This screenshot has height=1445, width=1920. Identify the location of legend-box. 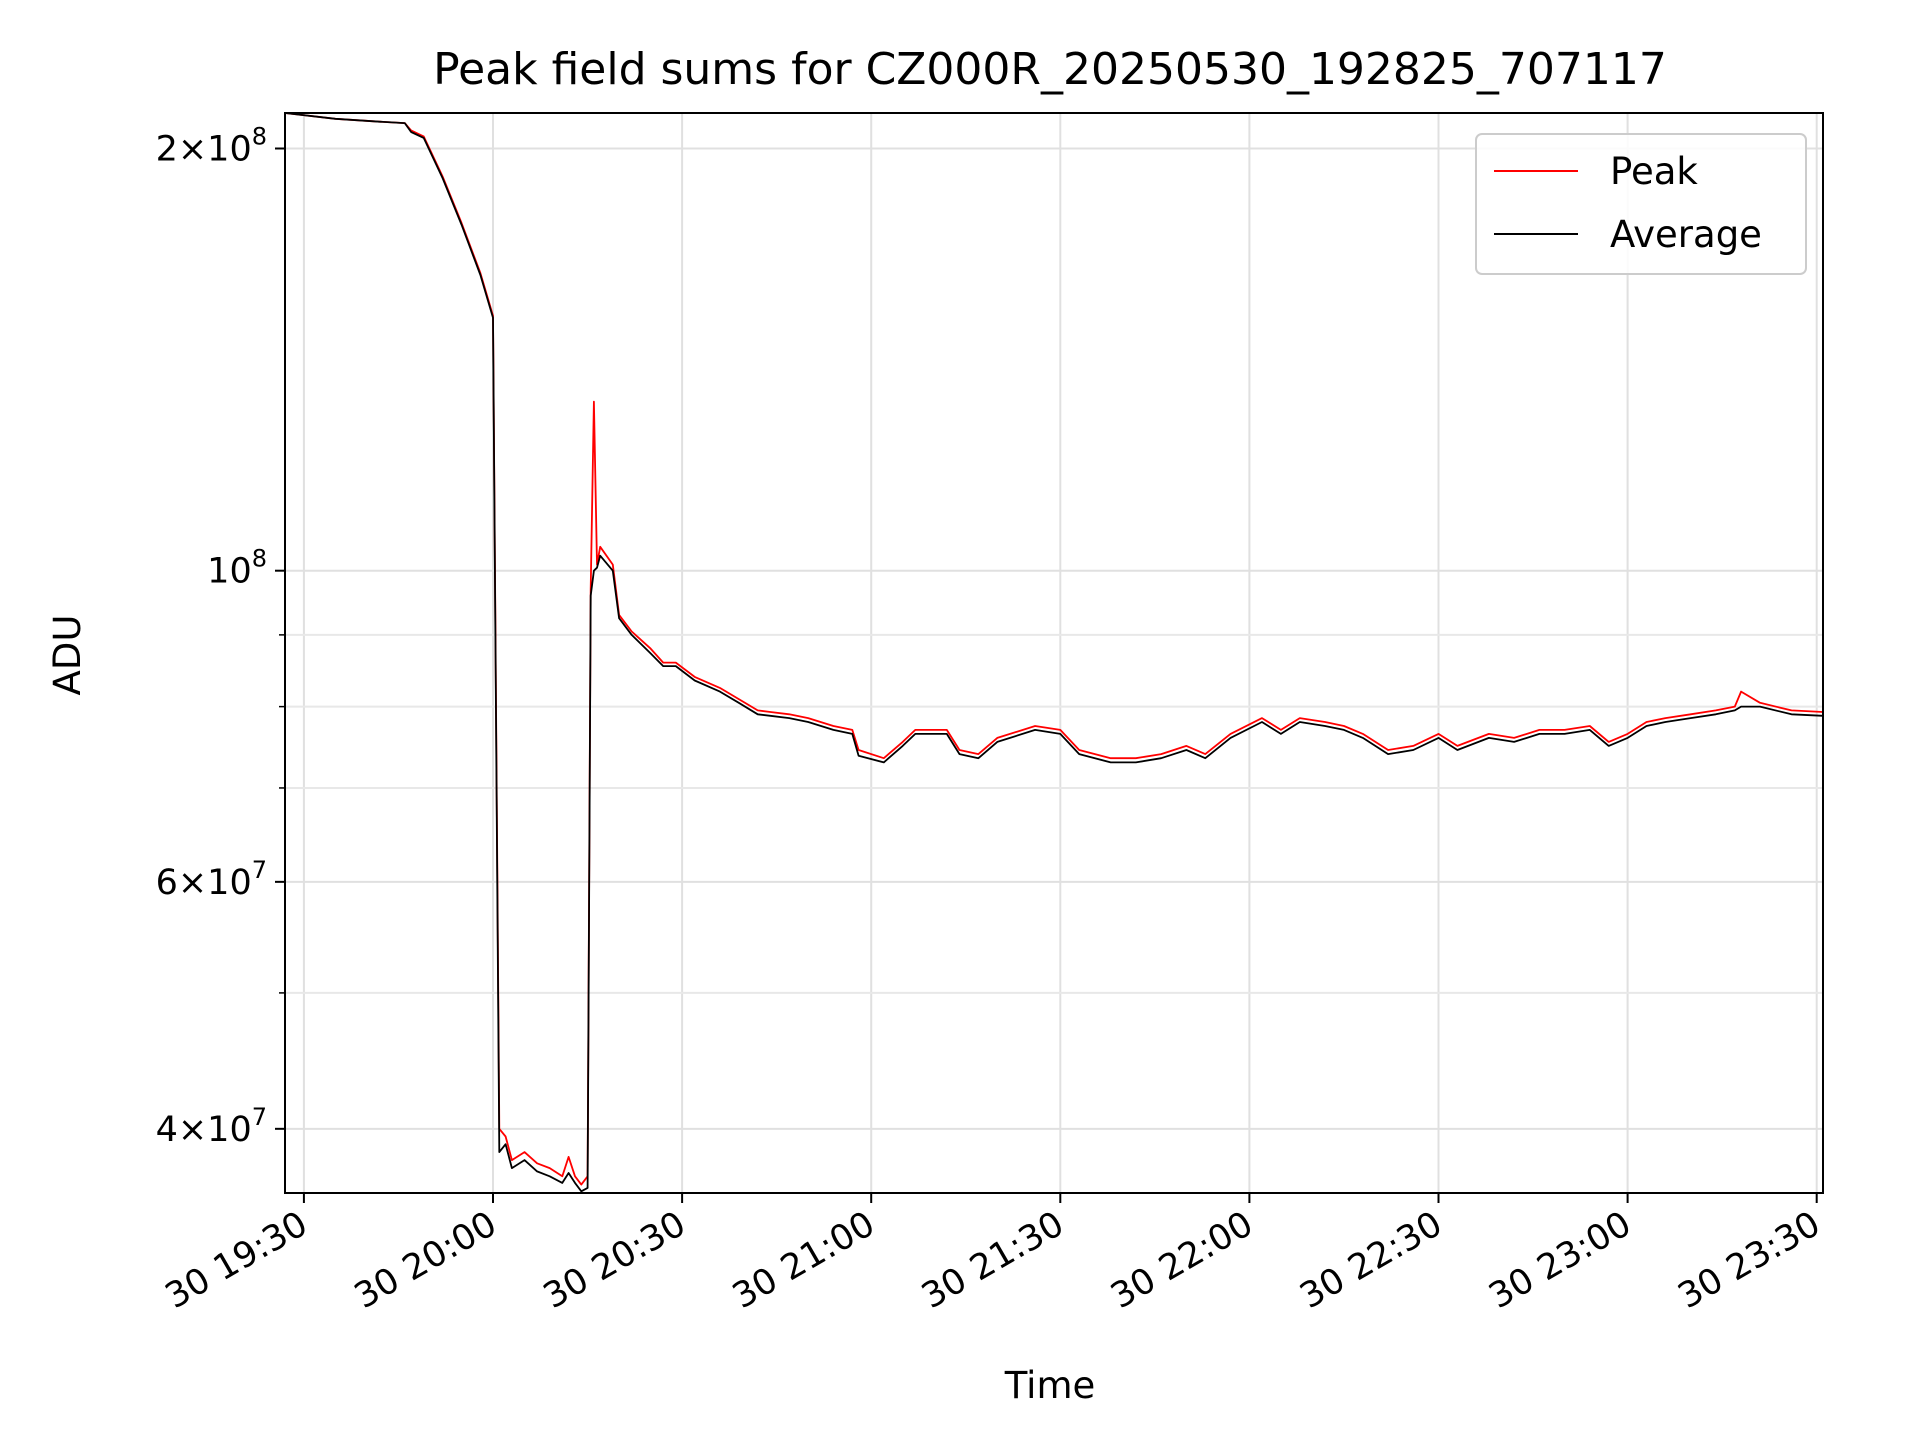
(1641, 204).